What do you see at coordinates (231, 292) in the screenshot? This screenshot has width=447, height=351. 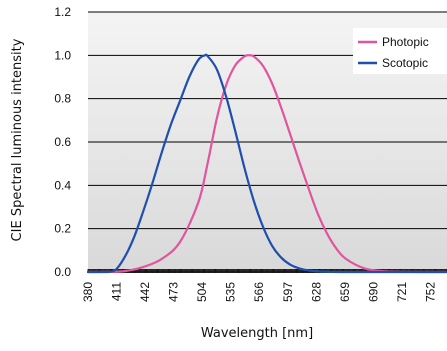 I see `x-tick-label: 535` at bounding box center [231, 292].